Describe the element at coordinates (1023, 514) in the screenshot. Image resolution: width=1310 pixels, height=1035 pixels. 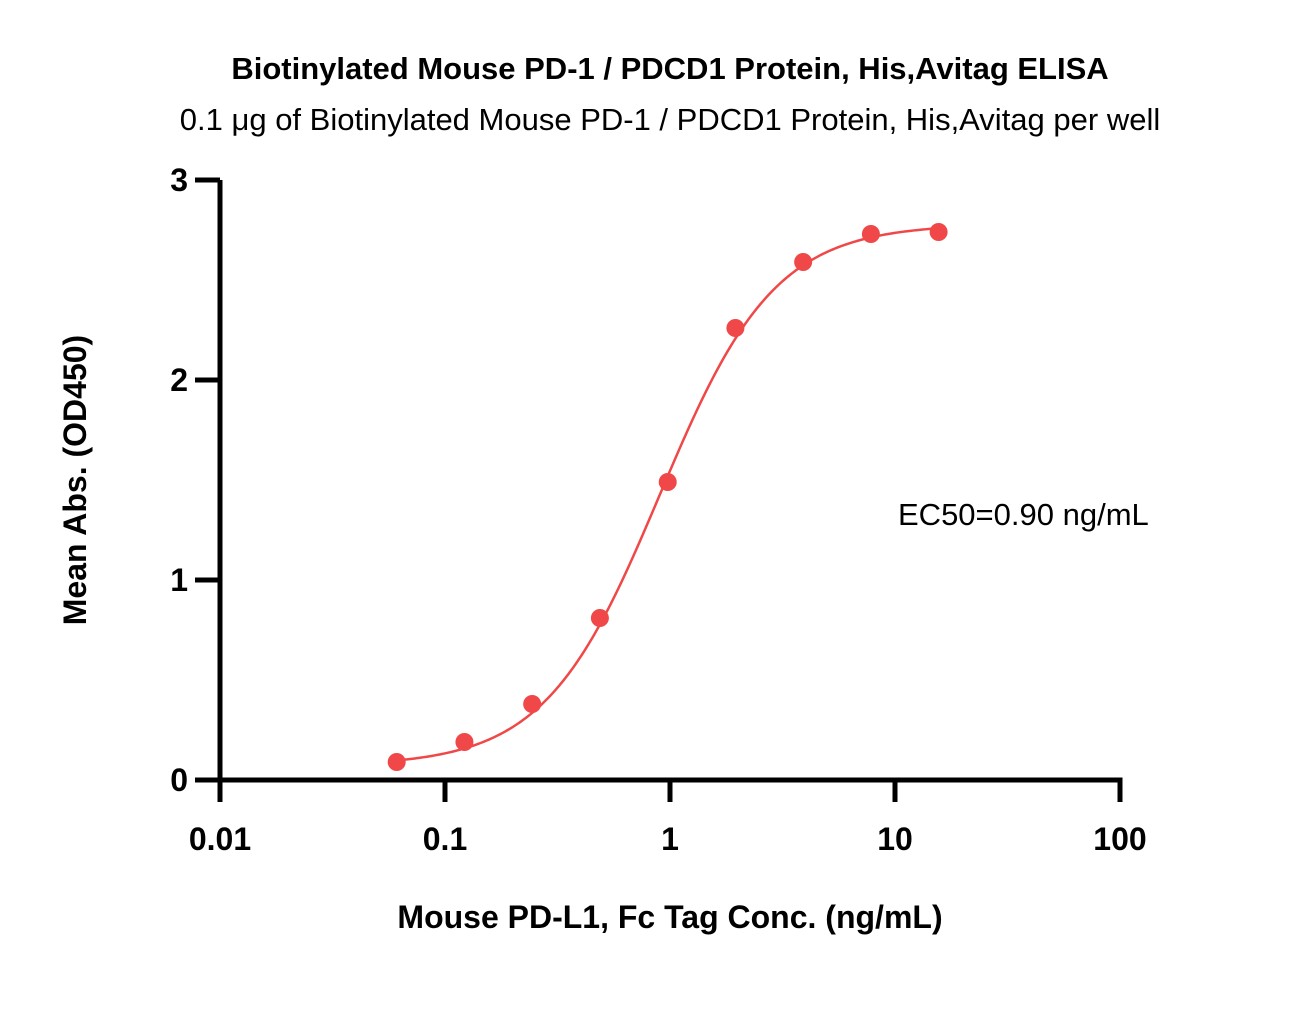
I see `ec50-annotation: EC50=0.90 ng/mL` at that location.